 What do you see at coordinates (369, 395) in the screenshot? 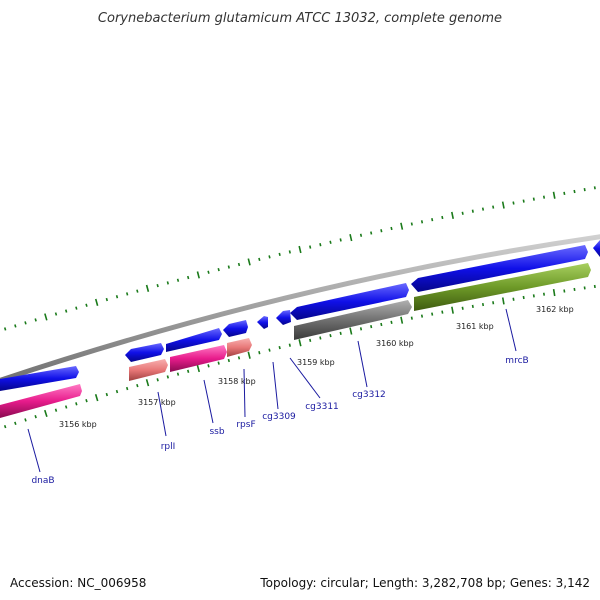
I see `gene-label-cg3312: cg3312` at bounding box center [369, 395].